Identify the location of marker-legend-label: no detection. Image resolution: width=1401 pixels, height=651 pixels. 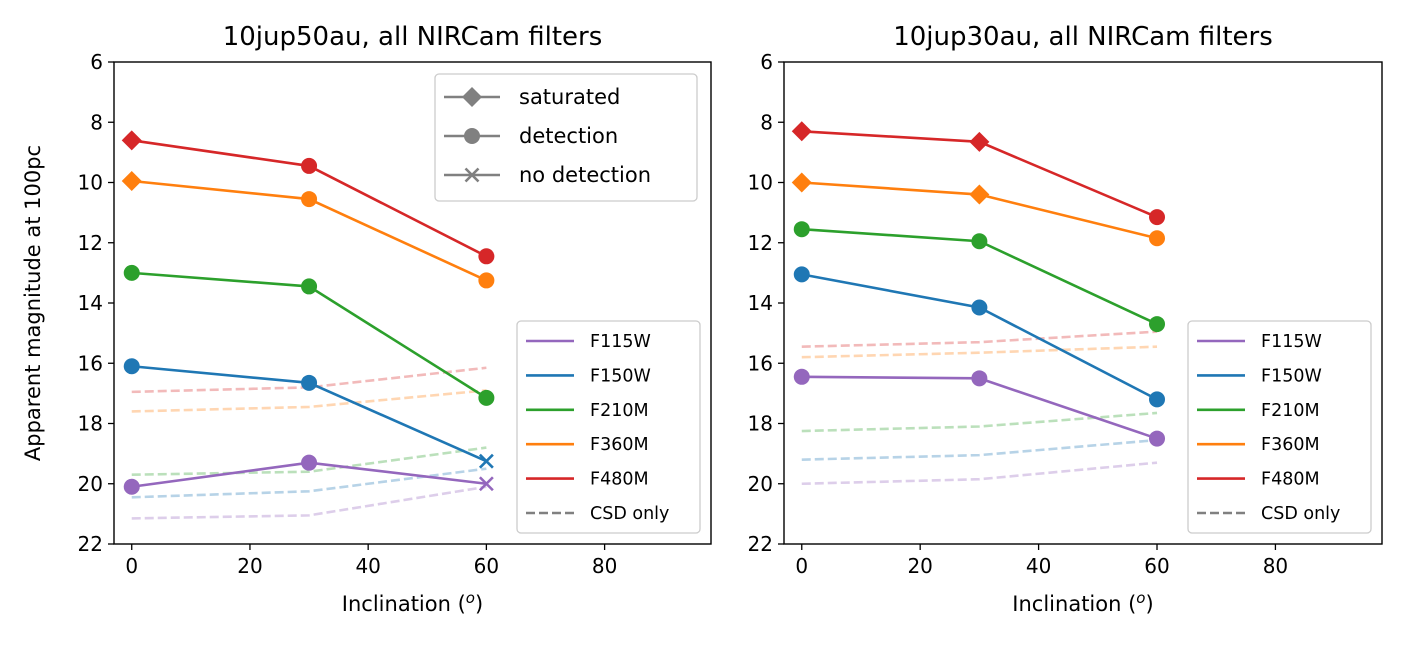
(585, 175).